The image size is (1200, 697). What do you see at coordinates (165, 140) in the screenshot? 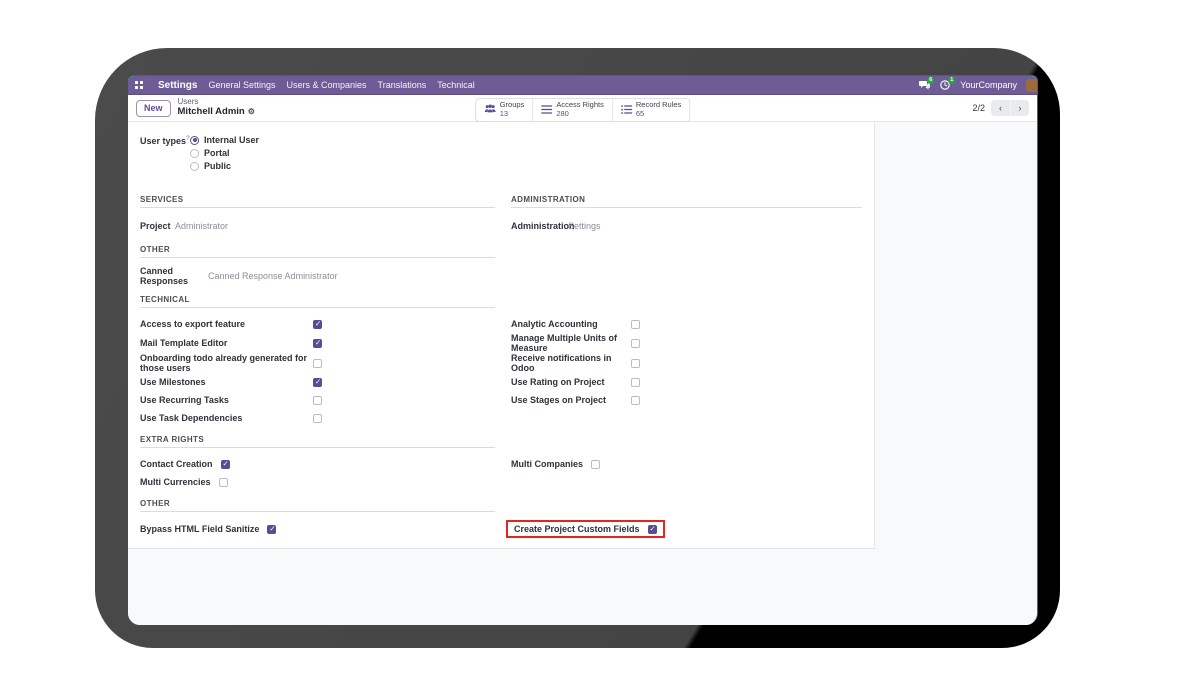
I see `field-label-user-types: User types?` at bounding box center [165, 140].